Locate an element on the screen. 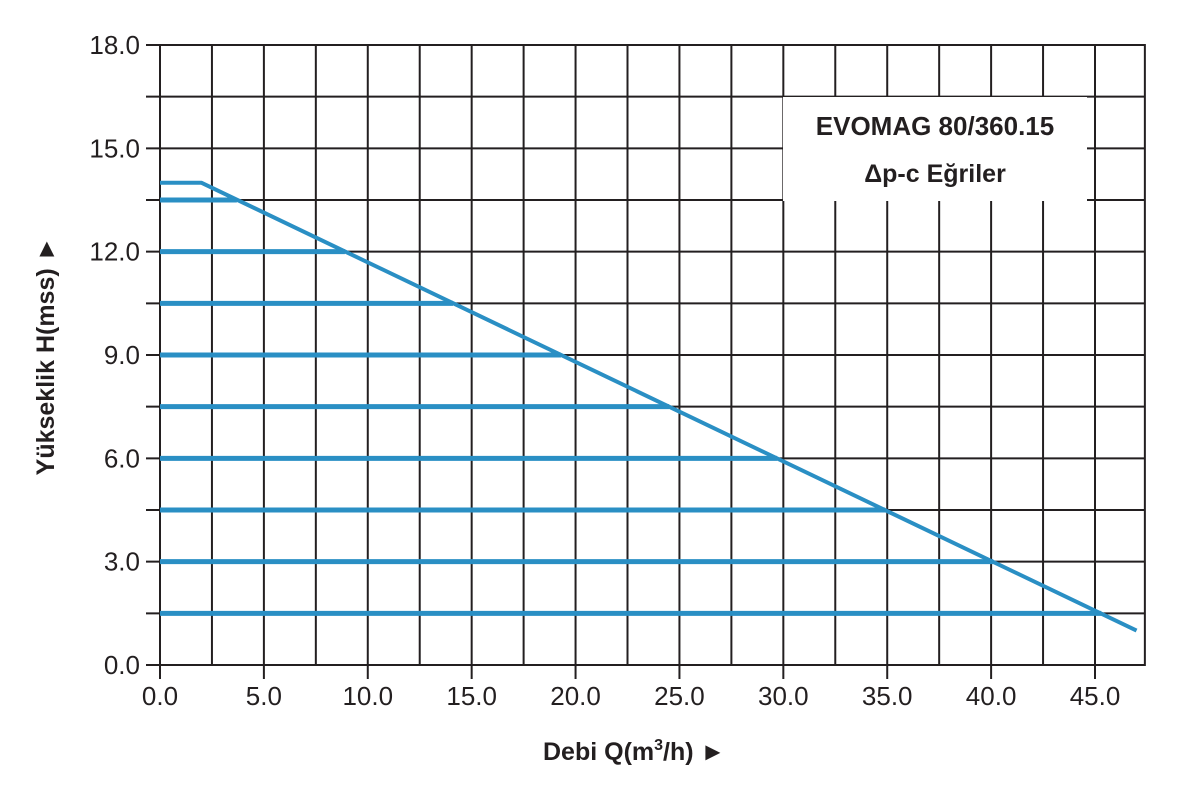 Image resolution: width=1177 pixels, height=788 pixels. y-tick-label: 3.0 is located at coordinates (122, 562).